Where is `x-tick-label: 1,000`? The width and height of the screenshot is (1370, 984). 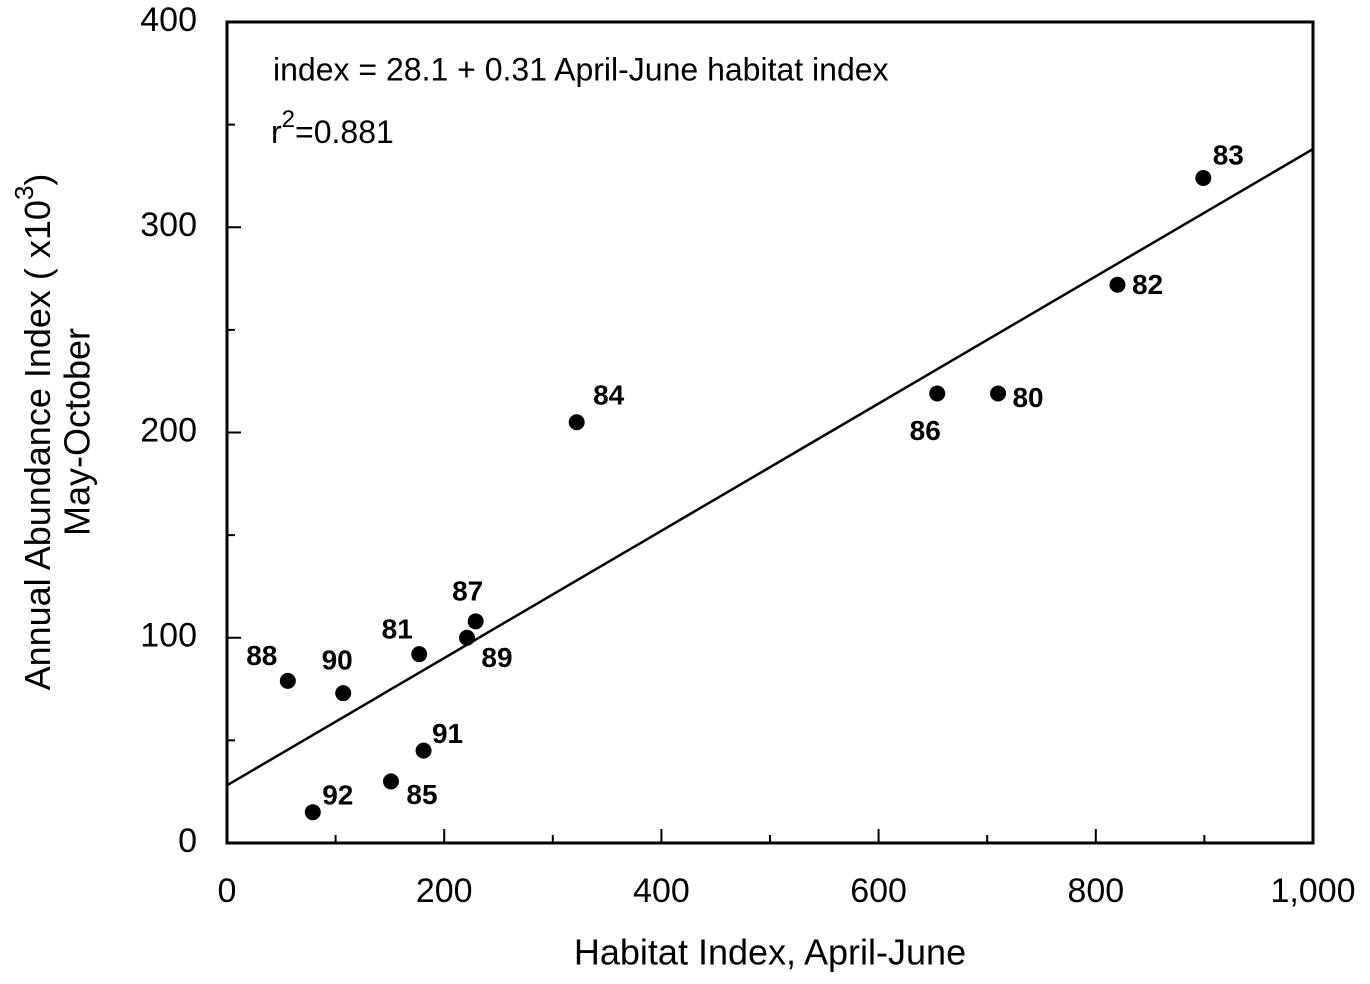
x-tick-label: 1,000 is located at coordinates (1312, 891).